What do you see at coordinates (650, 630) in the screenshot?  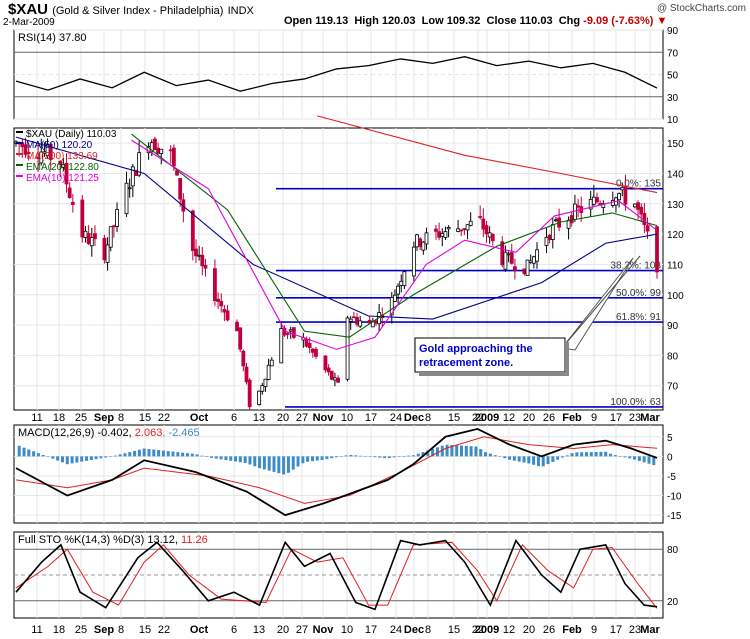 I see `x-axis-bottom-label: Mar` at bounding box center [650, 630].